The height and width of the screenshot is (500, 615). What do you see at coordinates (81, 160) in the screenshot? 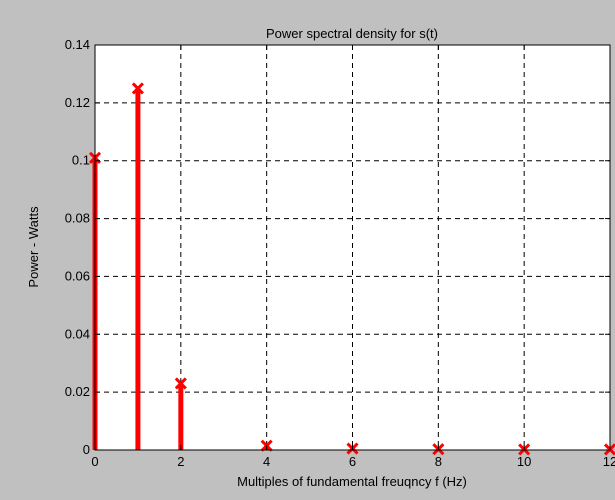
I see `y-tick-label: 0.1` at bounding box center [81, 160].